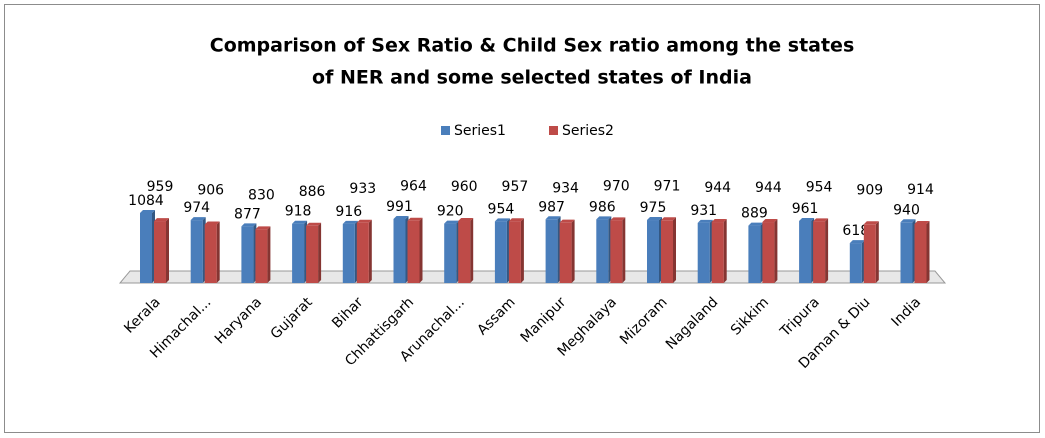 The image size is (1045, 438). What do you see at coordinates (464, 187) in the screenshot?
I see `data-label: 960` at bounding box center [464, 187].